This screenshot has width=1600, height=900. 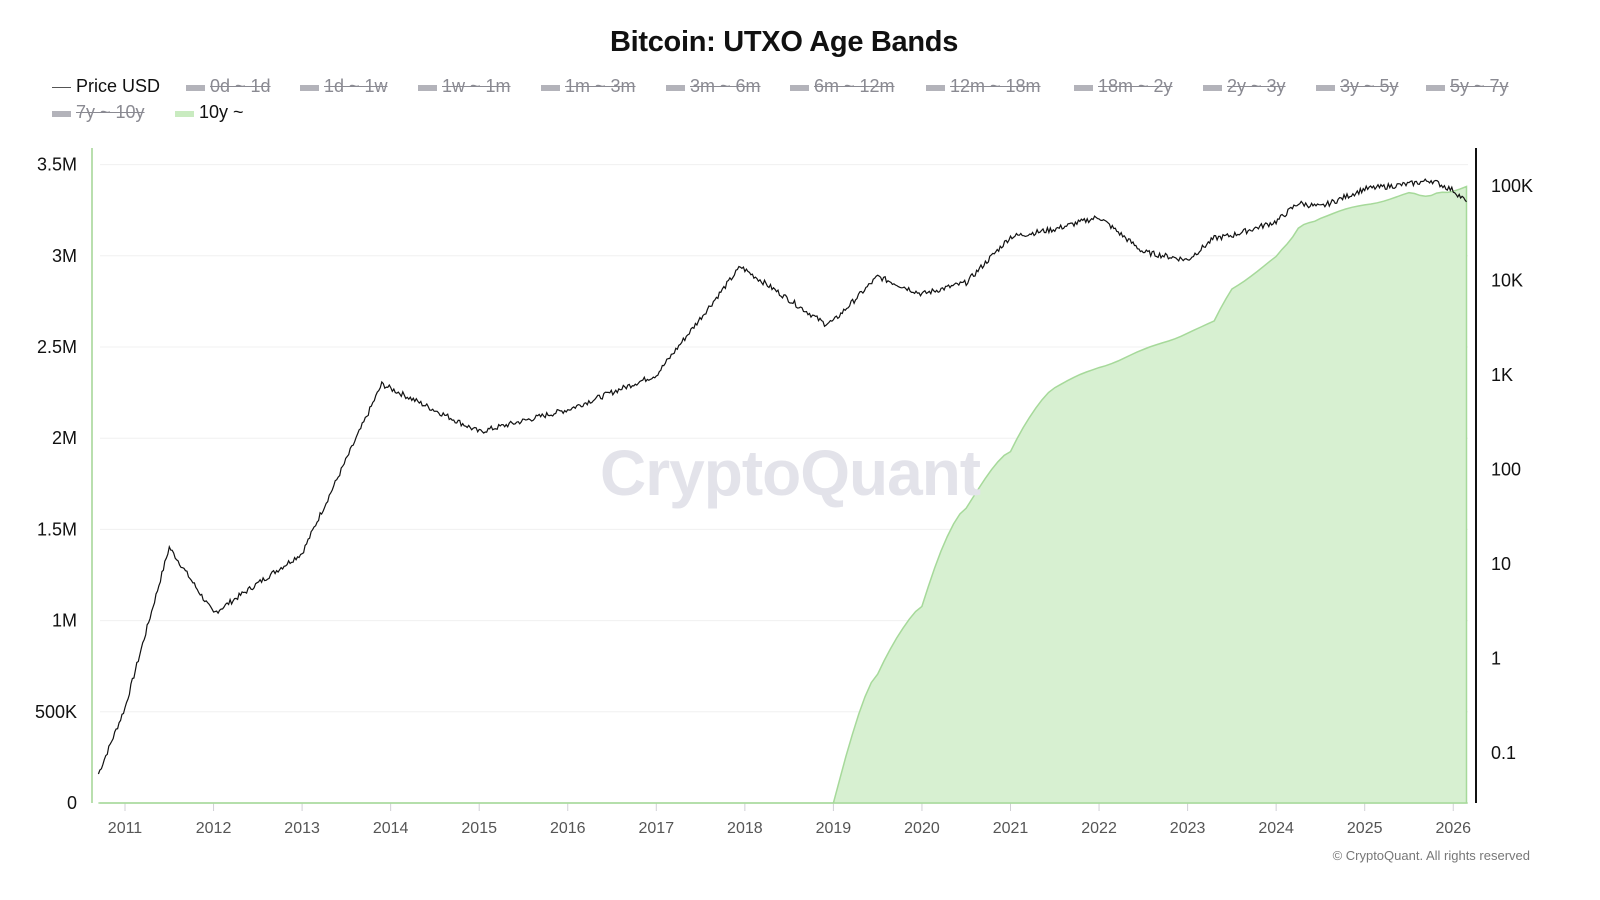 I want to click on legend-item-1m-3m: 1m ~ 3m, so click(x=588, y=86).